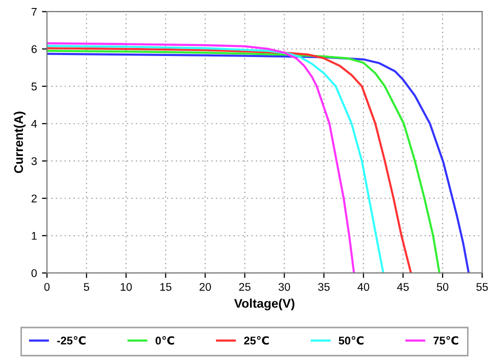 The height and width of the screenshot is (363, 489). Describe the element at coordinates (34, 86) in the screenshot. I see `y-tick-label: 5` at that location.